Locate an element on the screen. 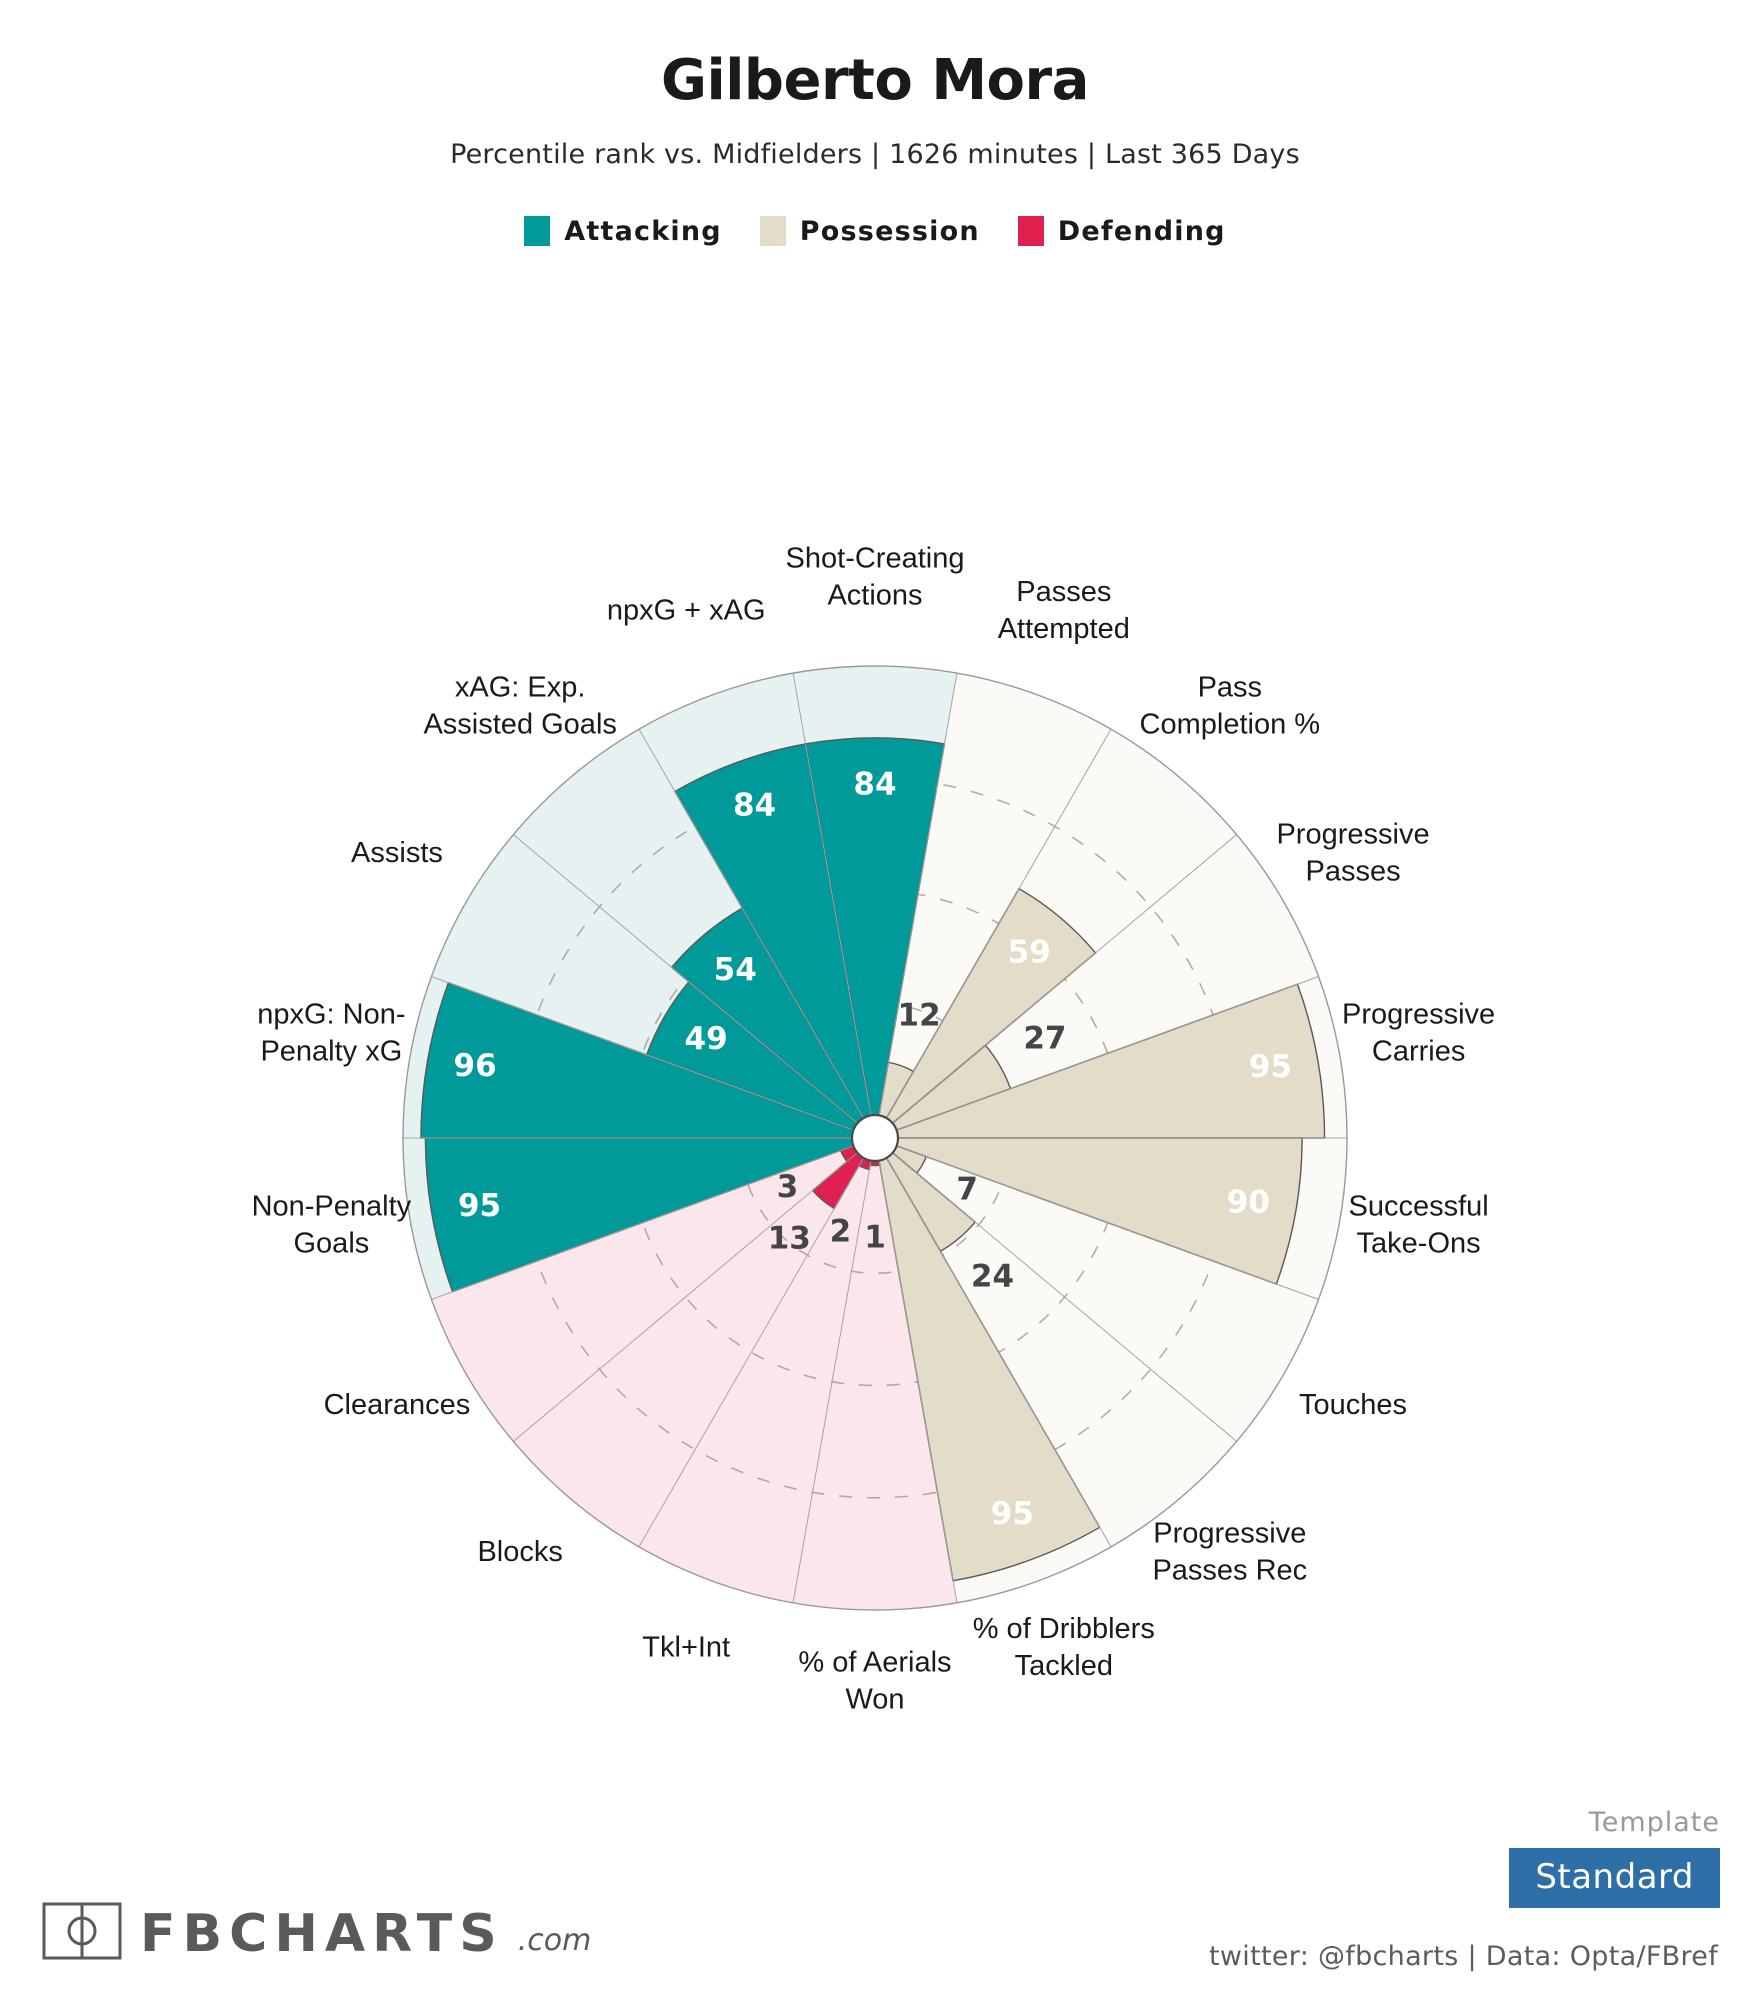  slice-value-label: 24 is located at coordinates (992, 1277).